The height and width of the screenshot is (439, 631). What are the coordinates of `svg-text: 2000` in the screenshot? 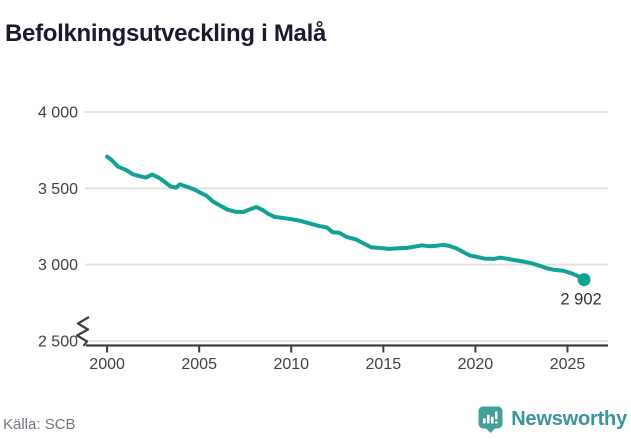 It's located at (107, 364).